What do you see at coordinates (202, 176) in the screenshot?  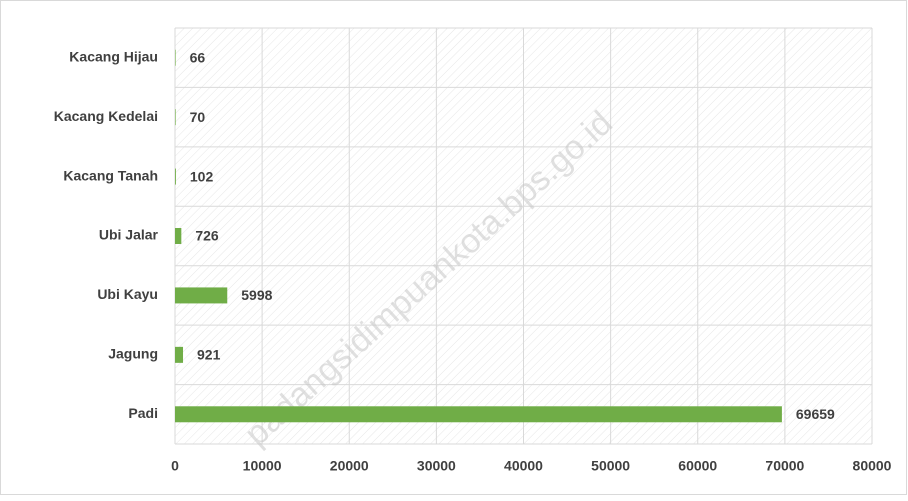 I see `data-label: 102` at bounding box center [202, 176].